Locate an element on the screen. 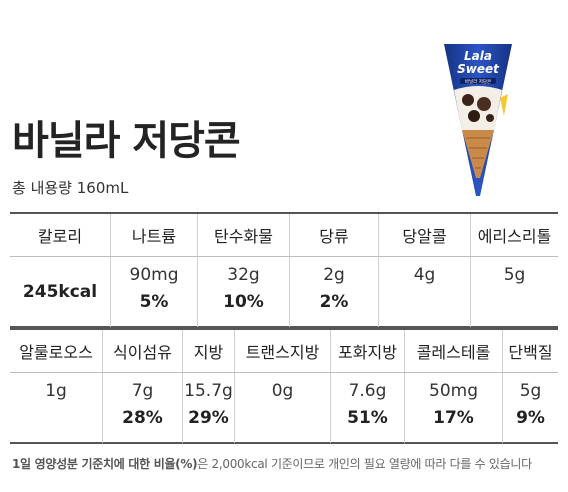 This screenshot has height=492, width=568. amount-value: 1g is located at coordinates (56, 391).